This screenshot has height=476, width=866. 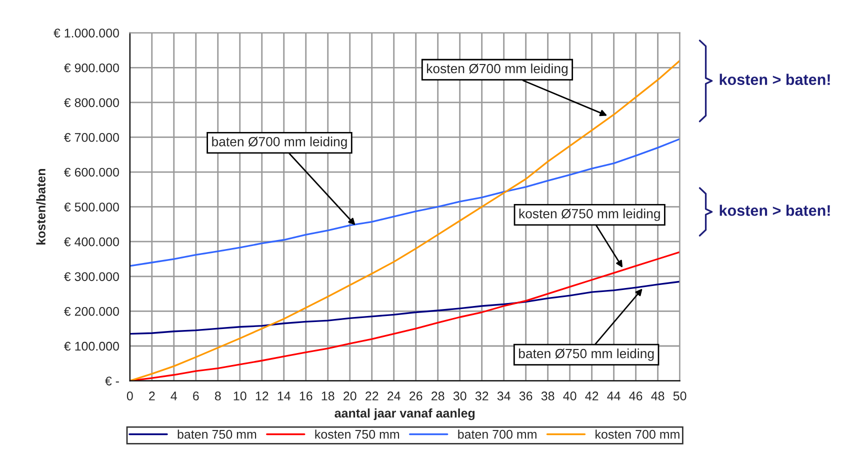 What do you see at coordinates (589, 214) in the screenshot?
I see `annotation: kosten Ø750 mm leiding` at bounding box center [589, 214].